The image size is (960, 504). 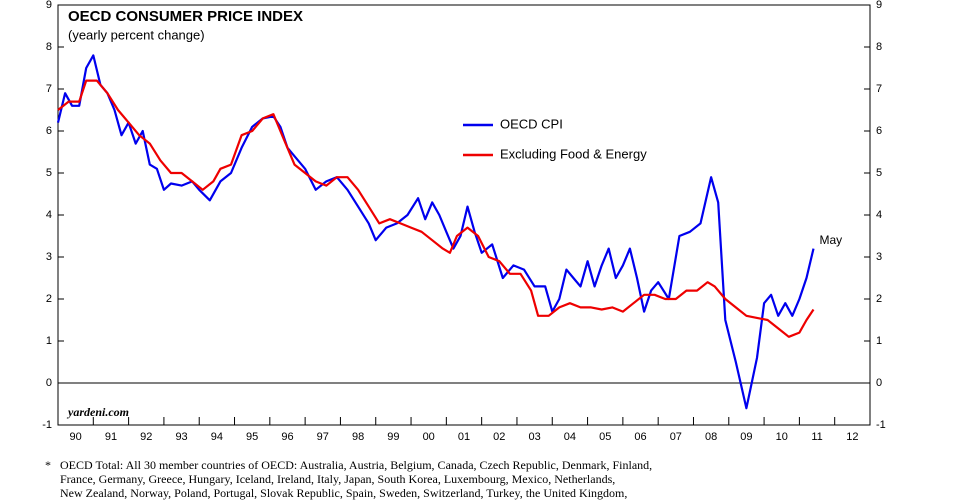 What do you see at coordinates (879, 341) in the screenshot?
I see `y2-tick-label: 1` at bounding box center [879, 341].